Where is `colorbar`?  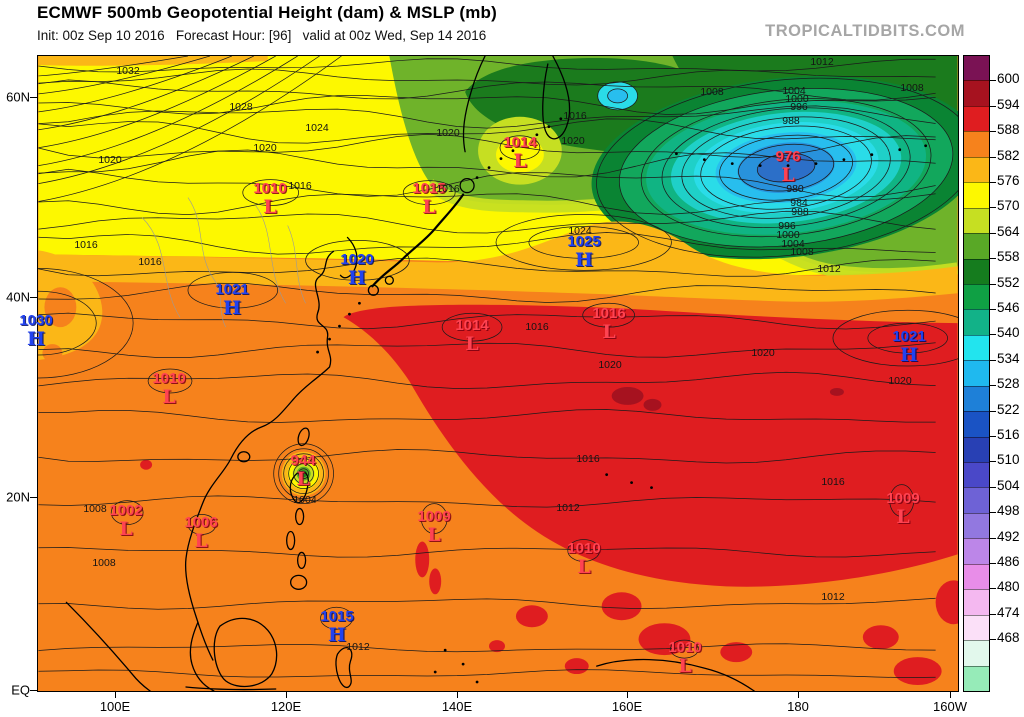
colorbar is located at coordinates (976, 373).